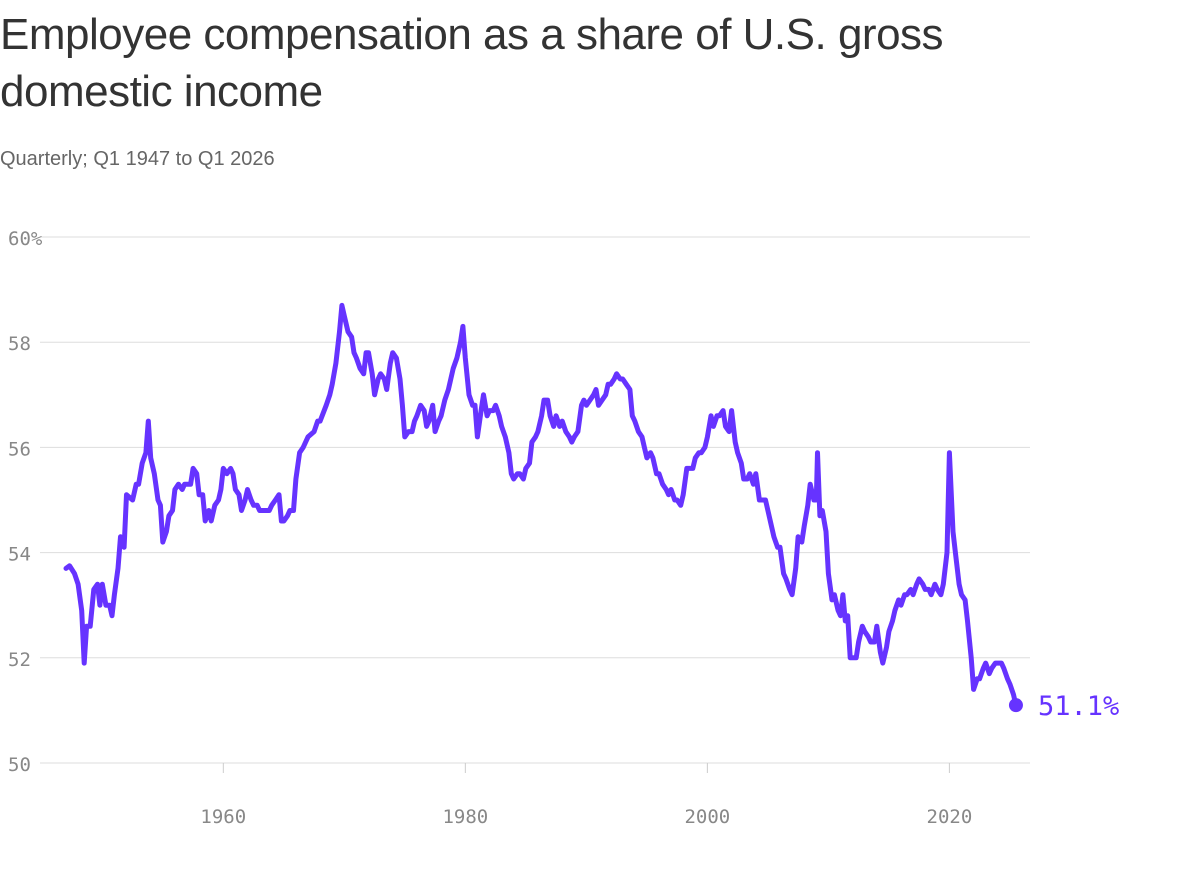  I want to click on end-point, so click(1015, 705).